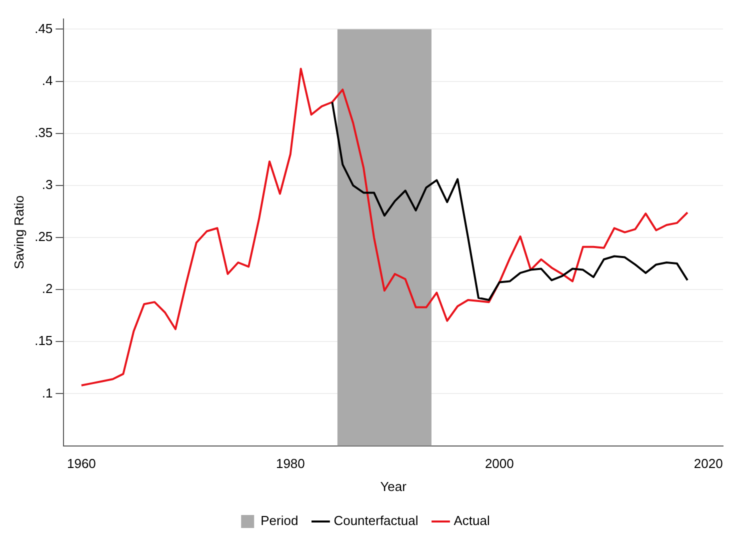 The width and height of the screenshot is (755, 554). Describe the element at coordinates (499, 464) in the screenshot. I see `x-tick-label: 2000` at that location.